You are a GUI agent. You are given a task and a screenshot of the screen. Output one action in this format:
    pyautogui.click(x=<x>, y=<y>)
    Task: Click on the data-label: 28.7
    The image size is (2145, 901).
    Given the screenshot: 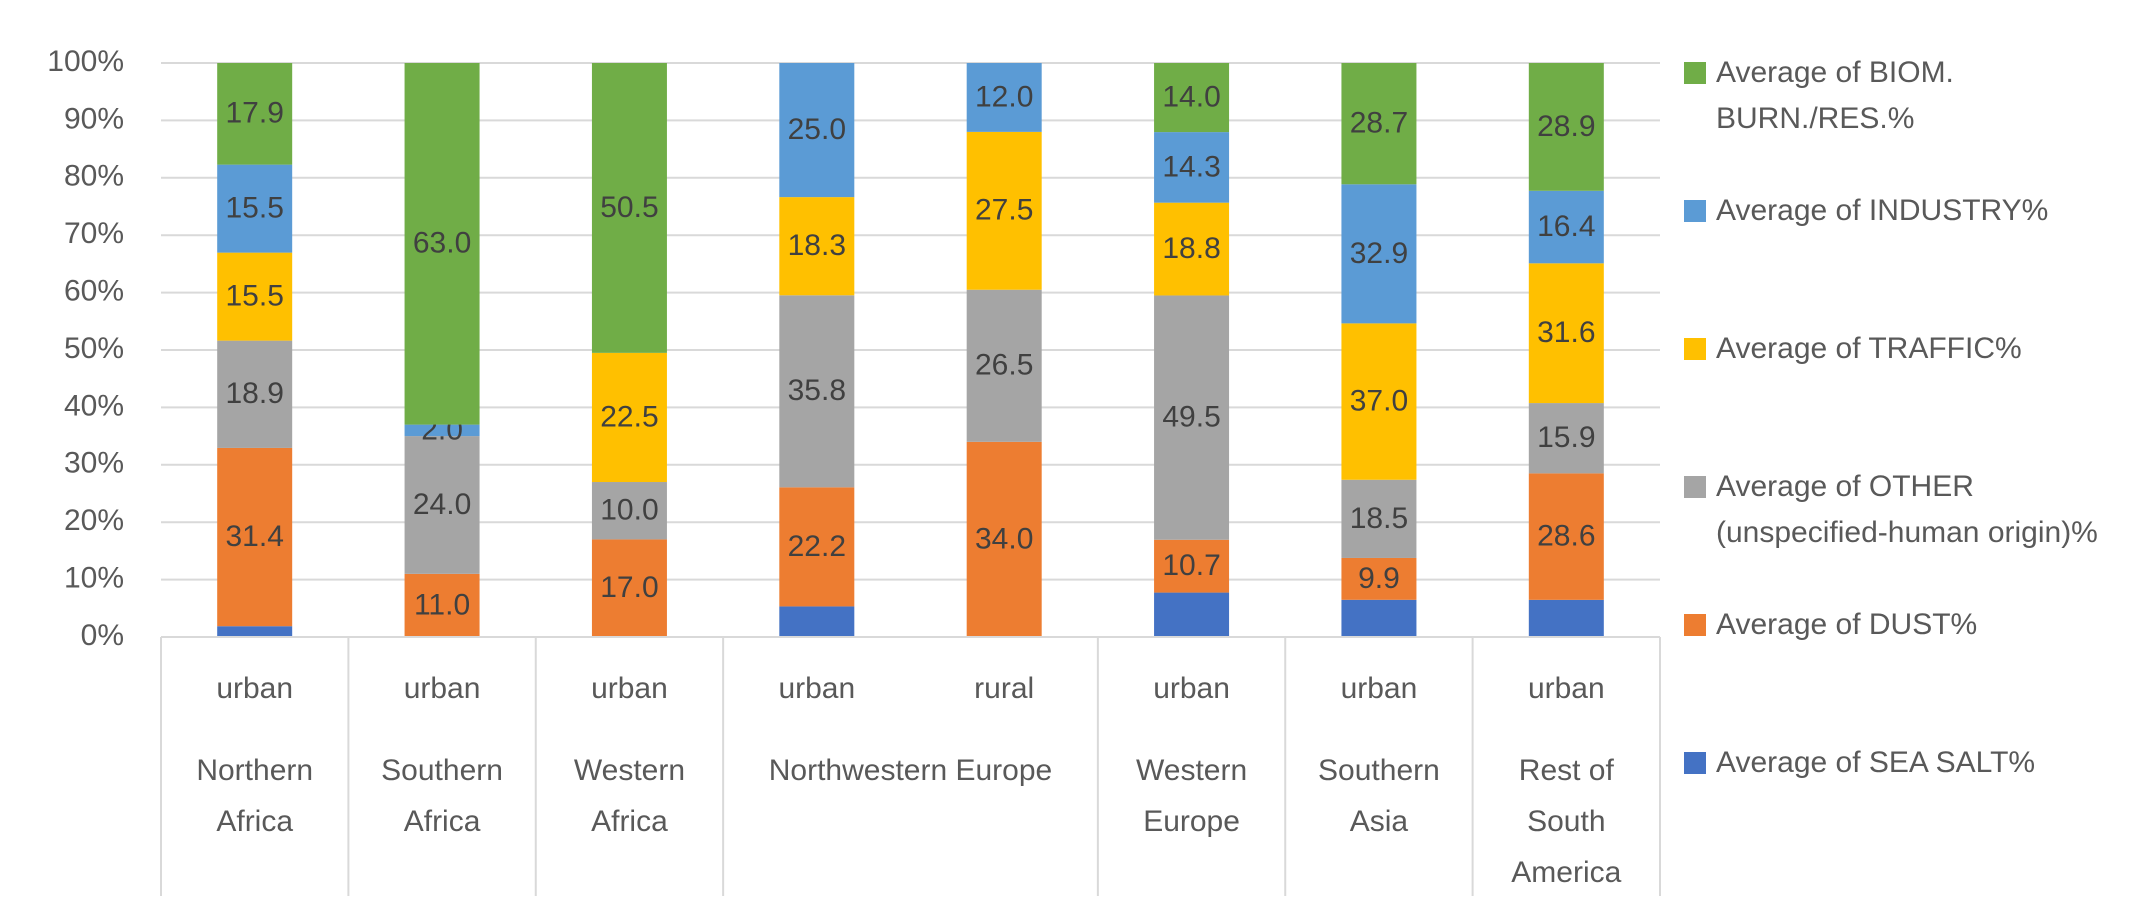 What is the action you would take?
    pyautogui.click(x=1379, y=123)
    